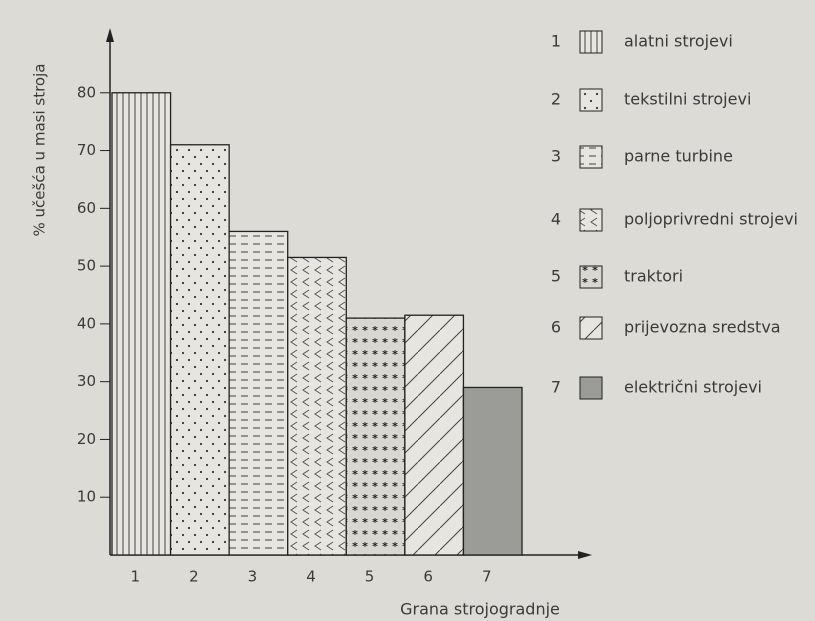 The height and width of the screenshot is (621, 815). Describe the element at coordinates (556, 219) in the screenshot. I see `legend-number: 4` at that location.